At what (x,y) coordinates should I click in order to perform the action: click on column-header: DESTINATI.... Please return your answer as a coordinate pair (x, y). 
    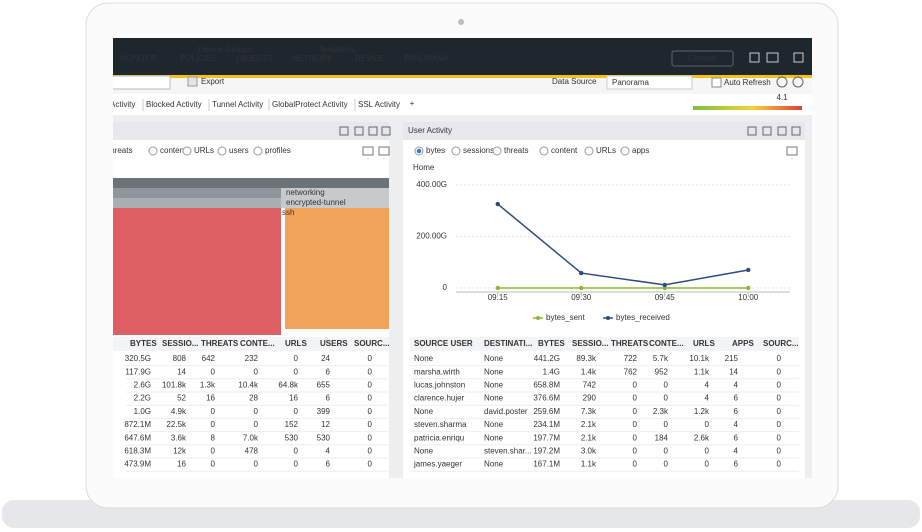
    Looking at the image, I should click on (508, 343).